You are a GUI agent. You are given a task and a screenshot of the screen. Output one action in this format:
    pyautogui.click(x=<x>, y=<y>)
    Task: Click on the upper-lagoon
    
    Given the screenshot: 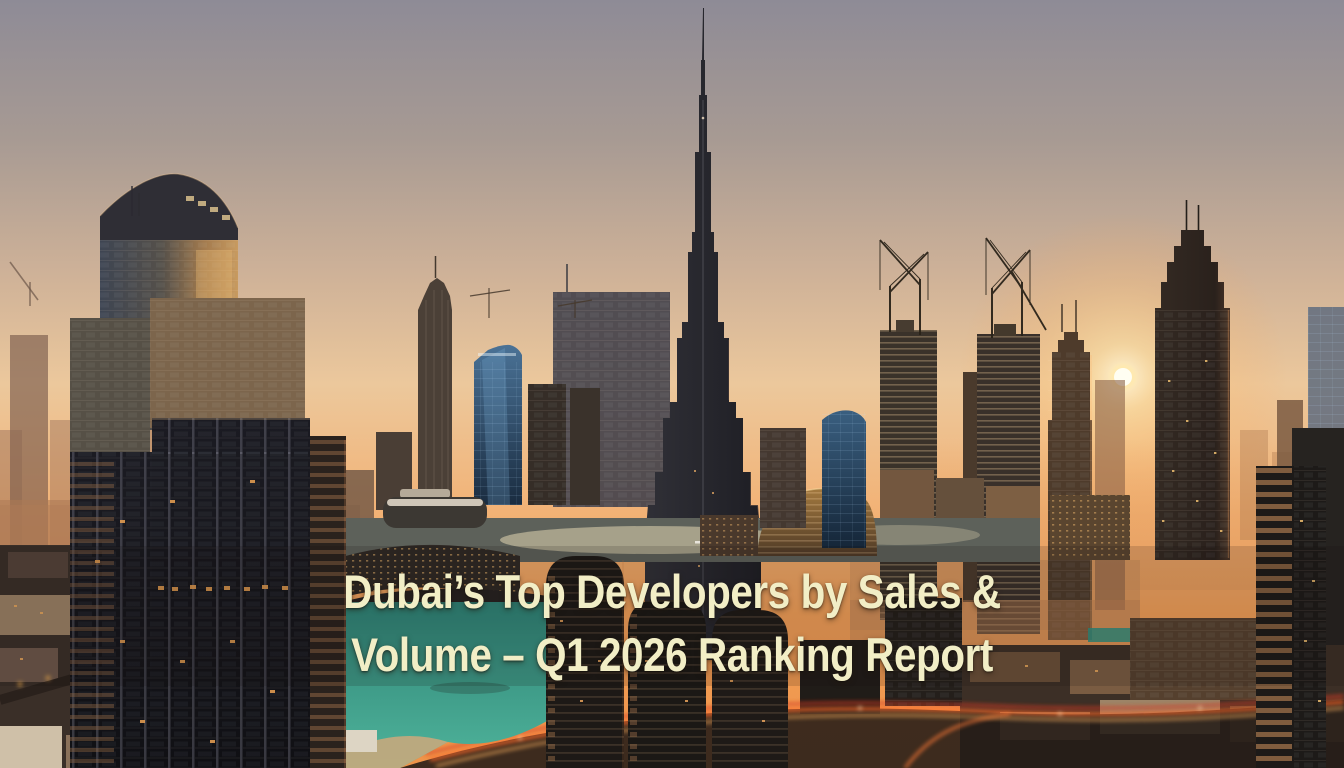 What is the action you would take?
    pyautogui.click(x=686, y=517)
    